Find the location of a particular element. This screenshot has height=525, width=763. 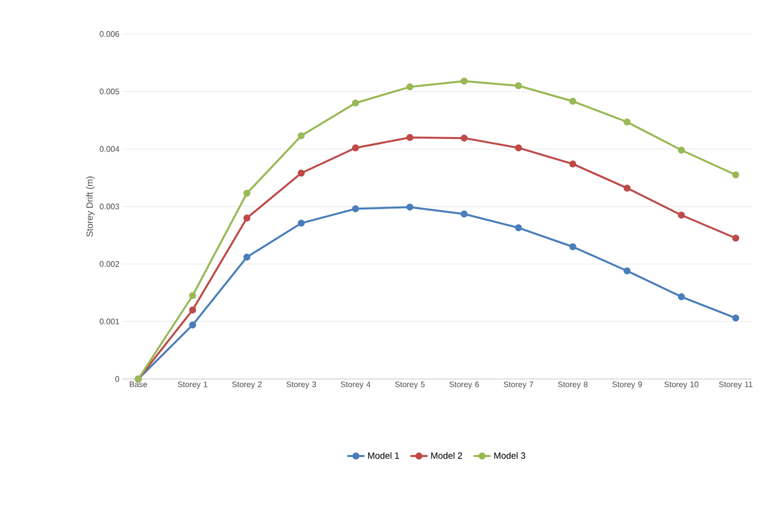

y-tick-label: 0.006 is located at coordinates (110, 34).